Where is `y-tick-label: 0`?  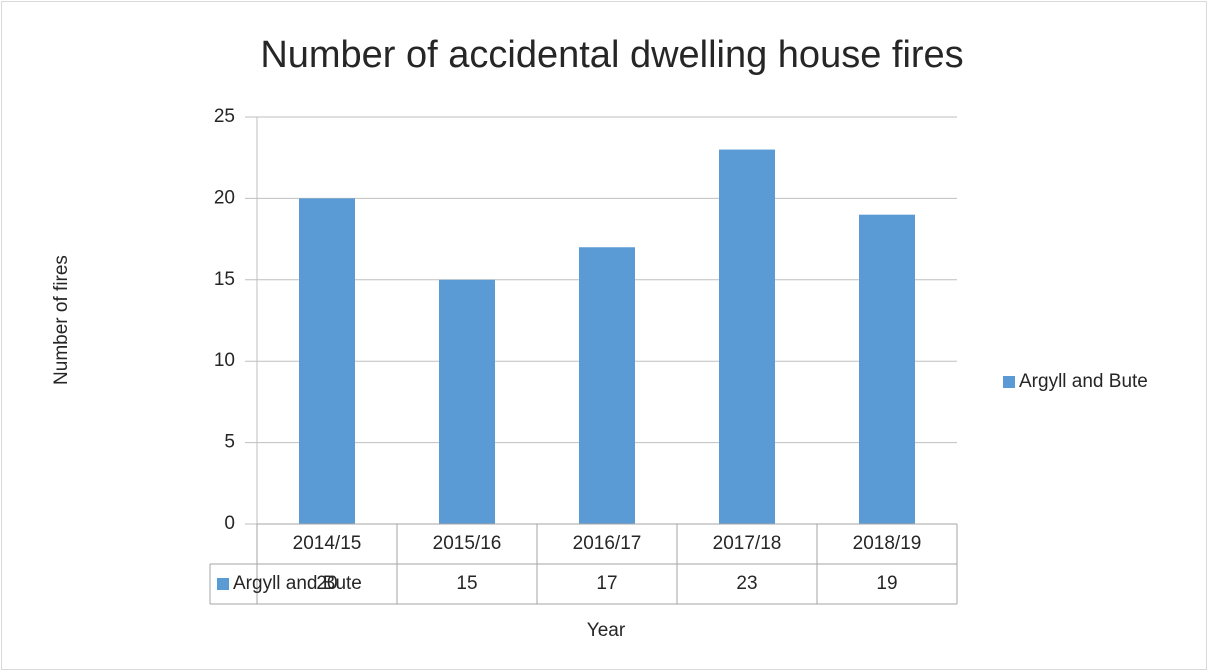 y-tick-label: 0 is located at coordinates (229, 523).